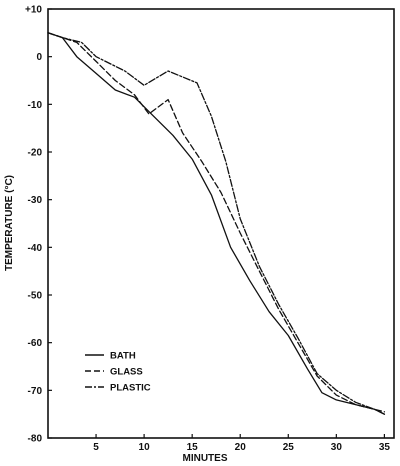 The image size is (400, 466). What do you see at coordinates (123, 356) in the screenshot?
I see `legend-label-bath: BATH` at bounding box center [123, 356].